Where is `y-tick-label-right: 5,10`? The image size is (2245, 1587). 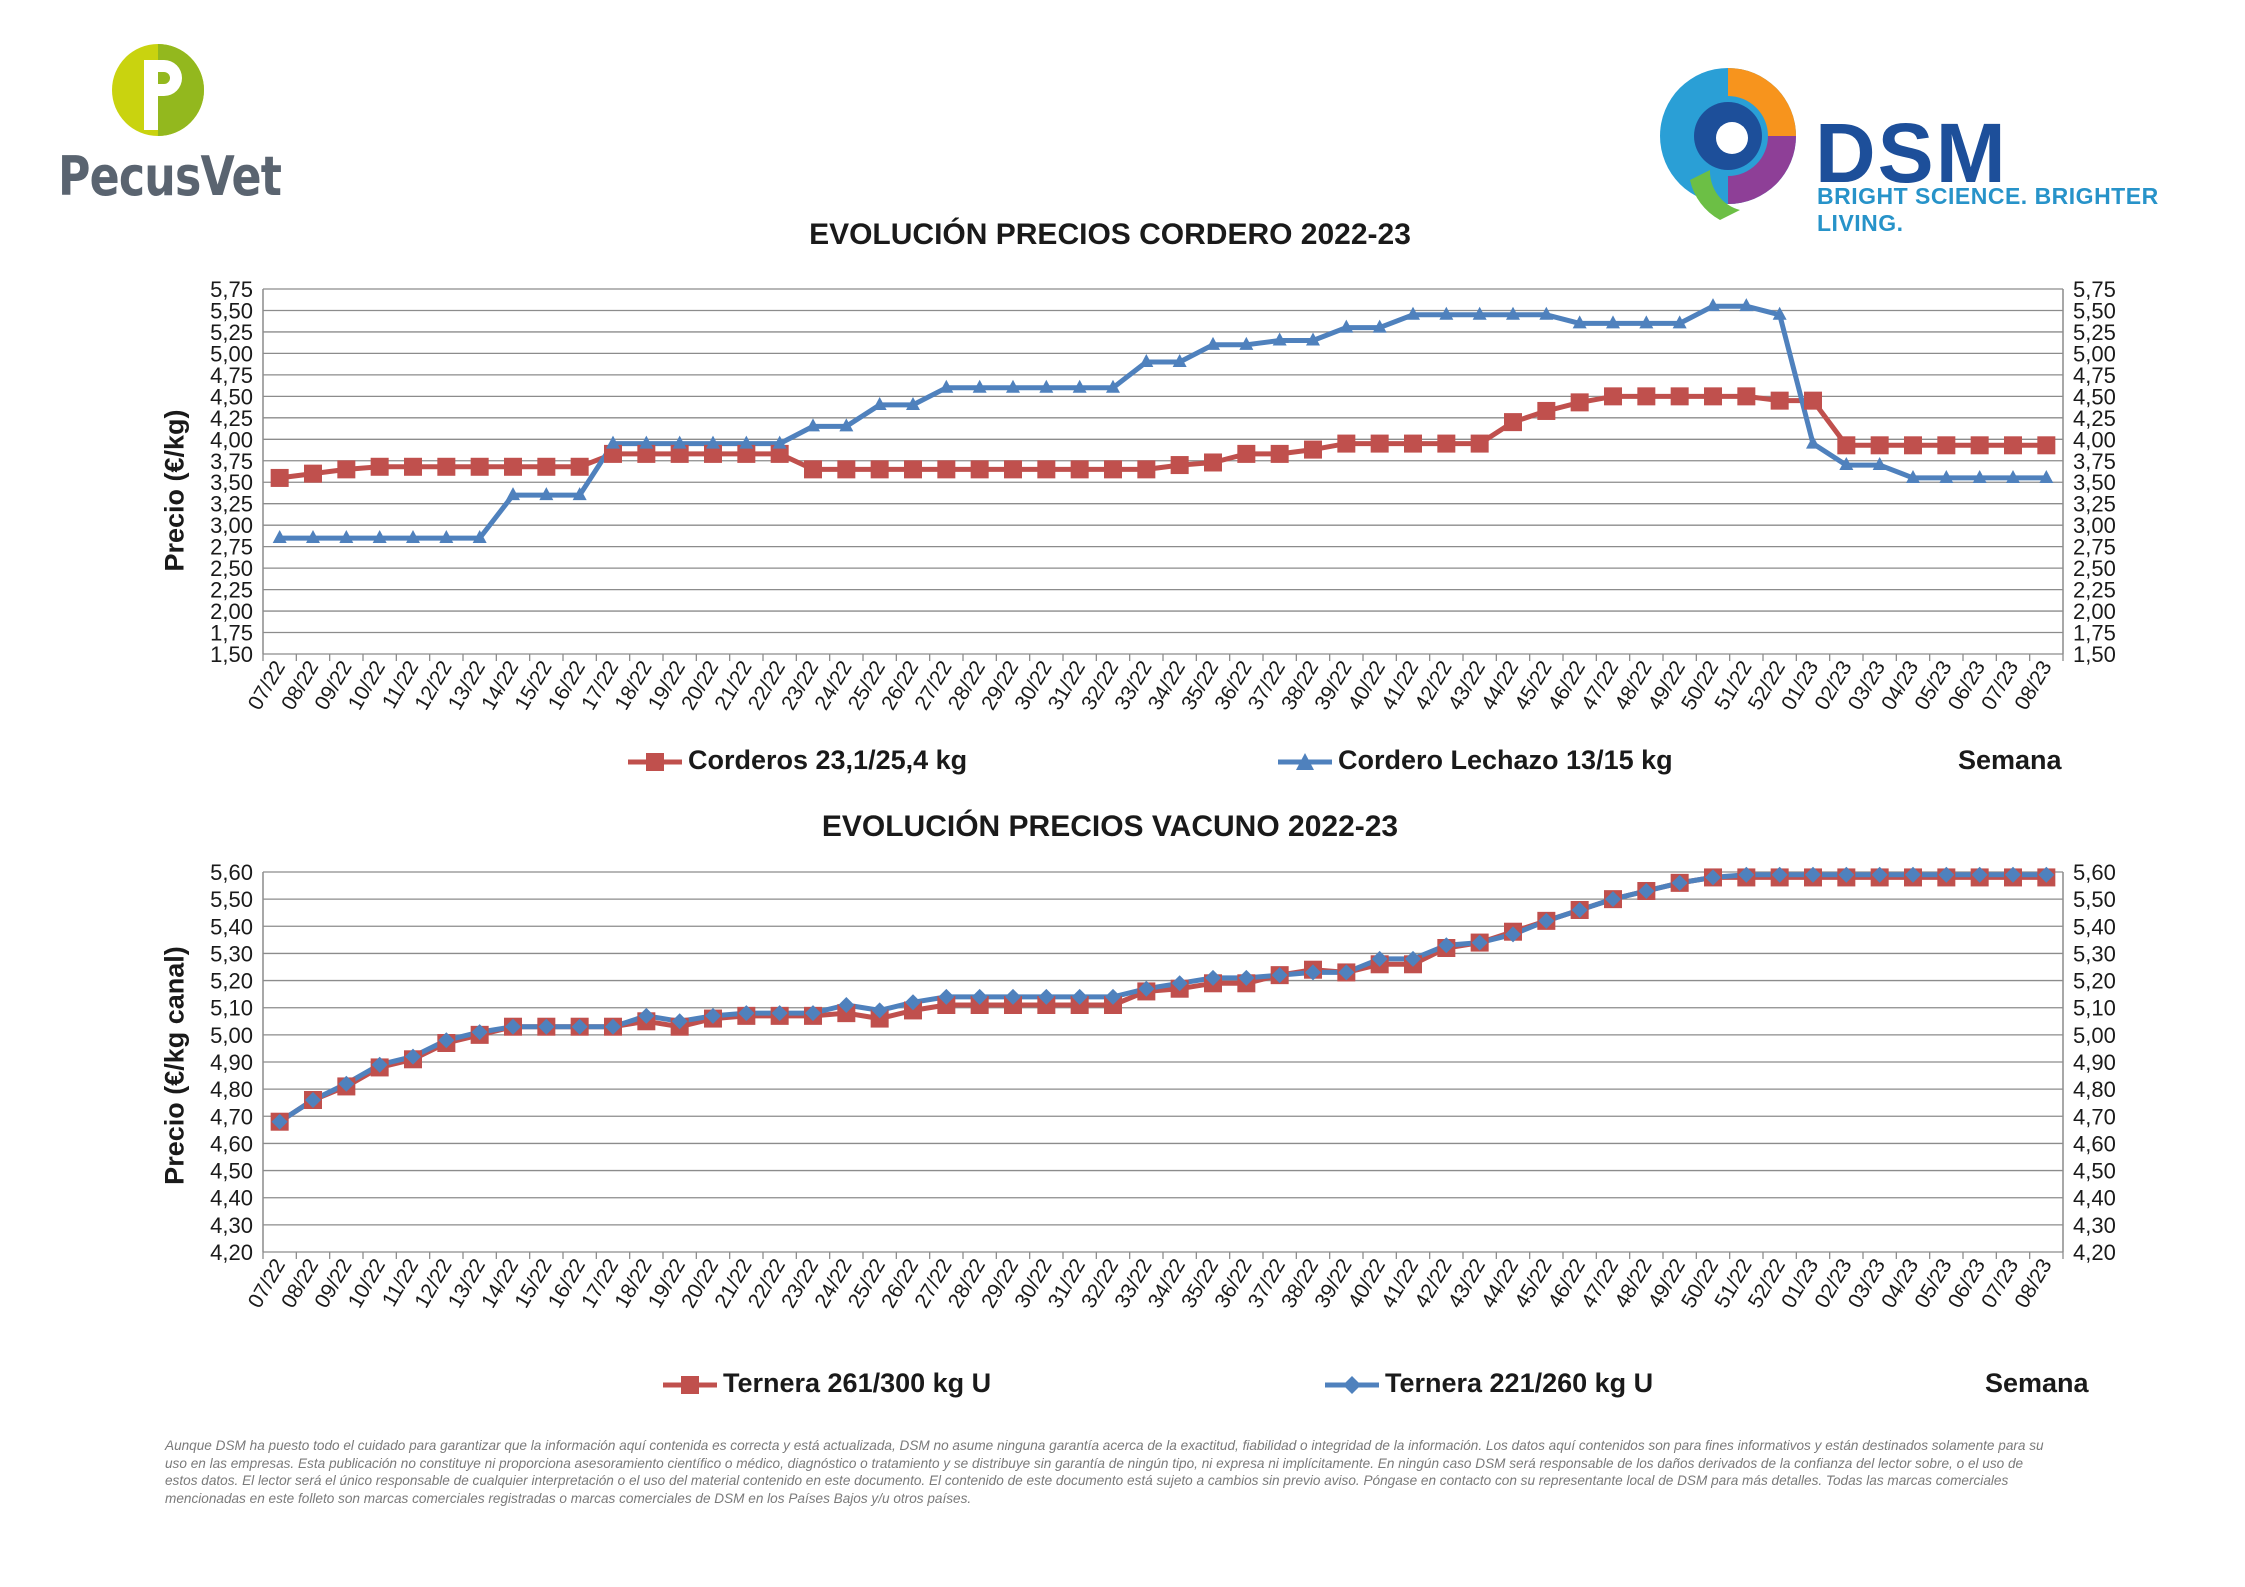
y-tick-label-right: 5,10 is located at coordinates (2094, 1008).